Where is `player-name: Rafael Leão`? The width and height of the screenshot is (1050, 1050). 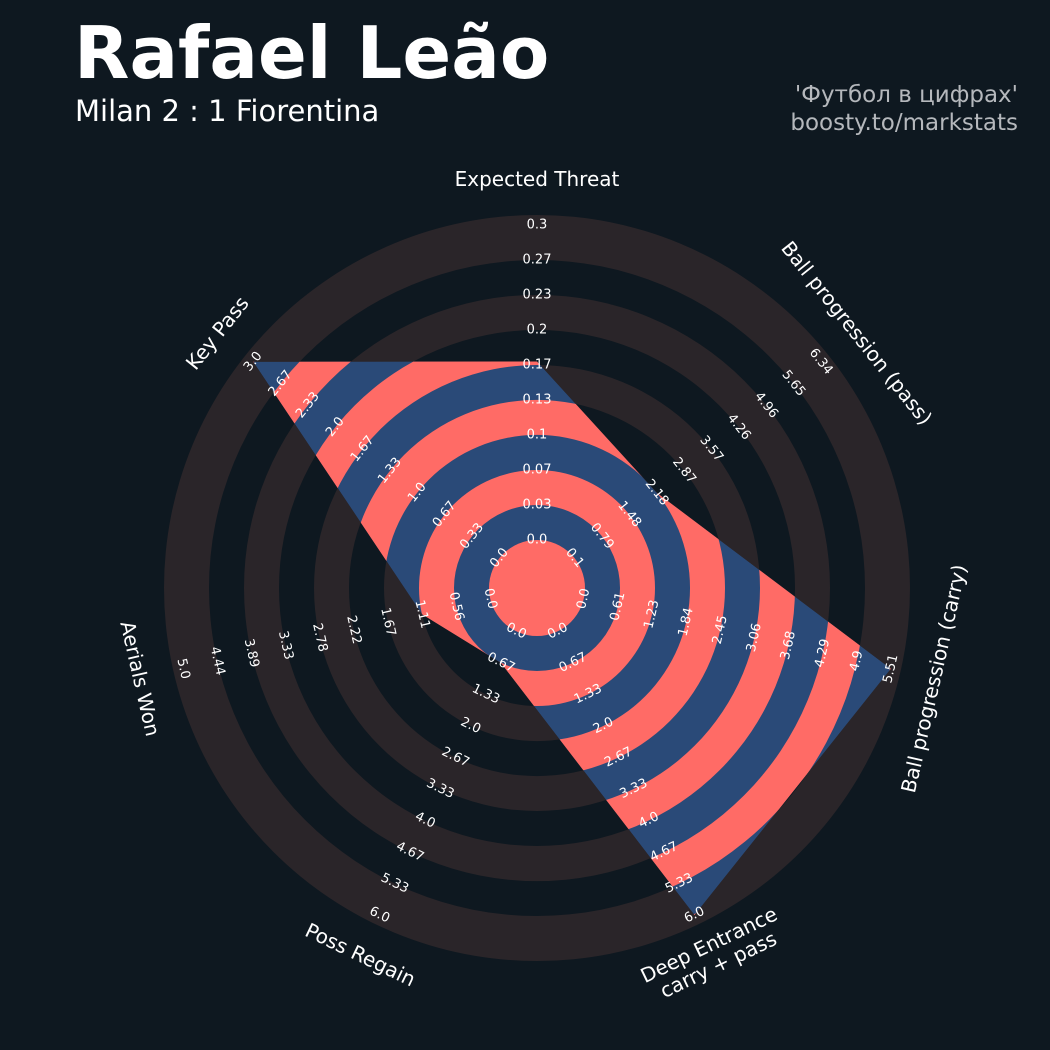 player-name: Rafael Leão is located at coordinates (312, 53).